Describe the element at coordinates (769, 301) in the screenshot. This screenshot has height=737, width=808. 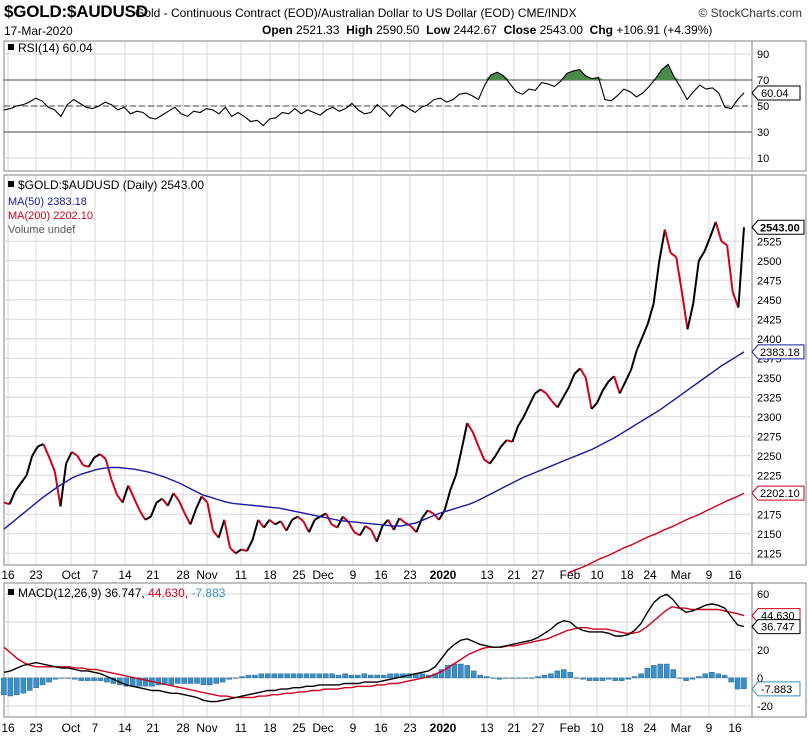
I see `price-ytick-label: 2450` at that location.